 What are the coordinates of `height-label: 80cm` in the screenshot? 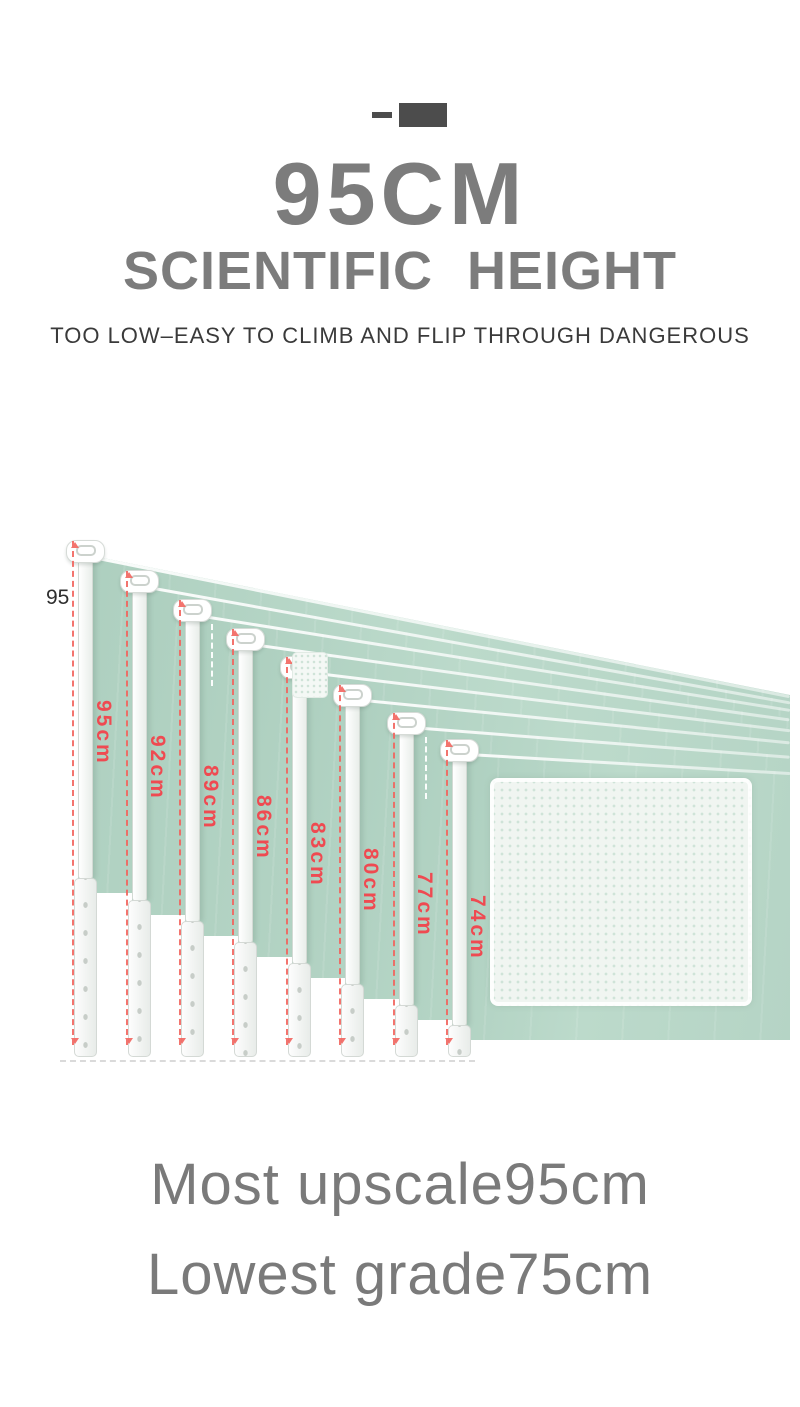 It's located at (370, 881).